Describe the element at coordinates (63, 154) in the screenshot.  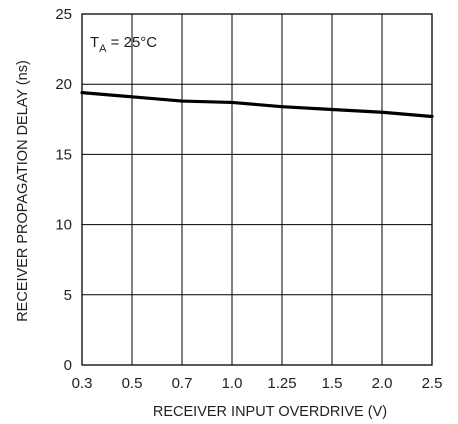
I see `y-tick-label: 15` at that location.